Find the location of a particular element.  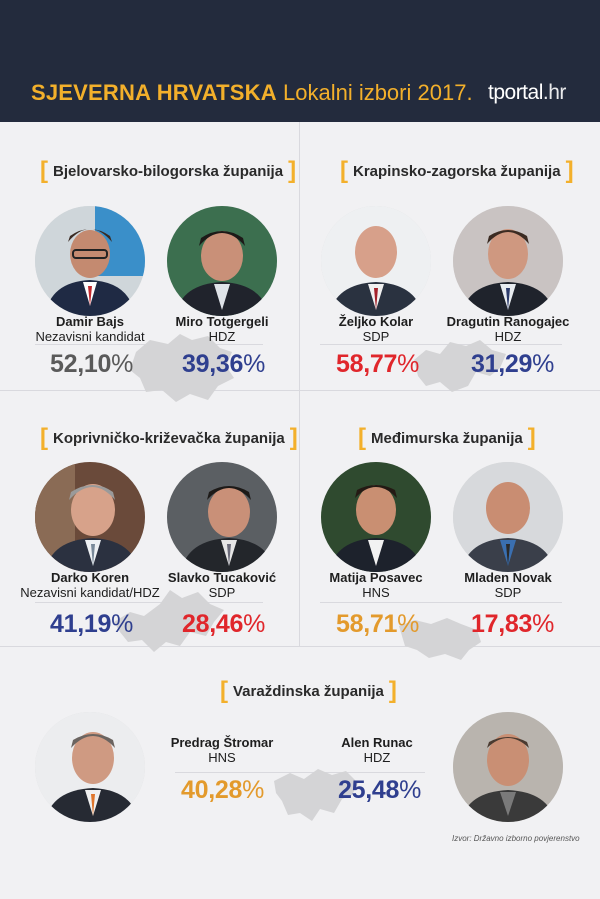

candidate-name: Mladen Novak is located at coordinates (508, 577).